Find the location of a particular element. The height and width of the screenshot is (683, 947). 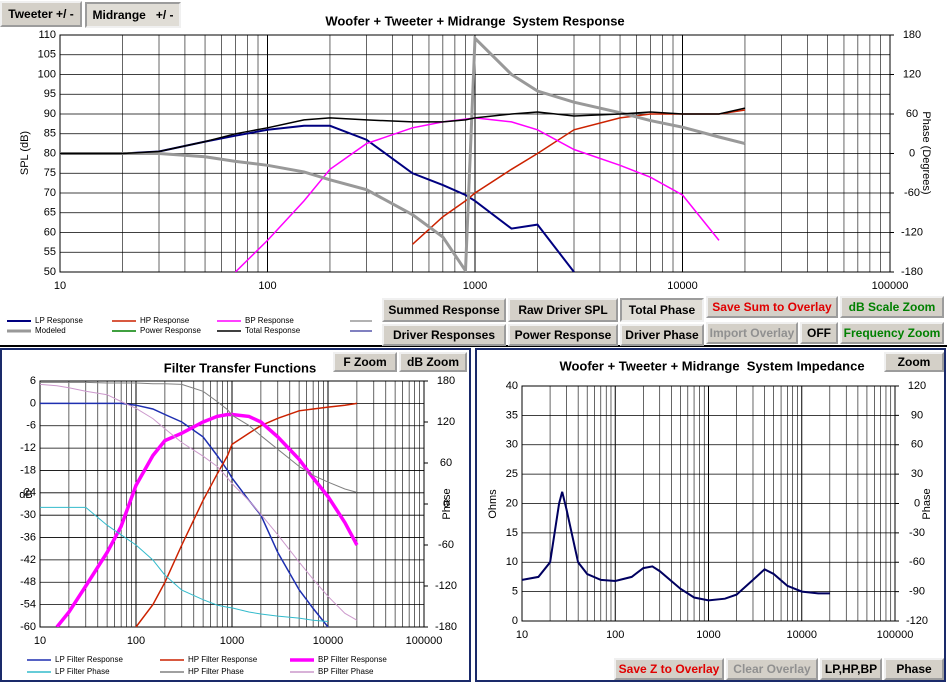

y-tick-label: 5 is located at coordinates (515, 592).